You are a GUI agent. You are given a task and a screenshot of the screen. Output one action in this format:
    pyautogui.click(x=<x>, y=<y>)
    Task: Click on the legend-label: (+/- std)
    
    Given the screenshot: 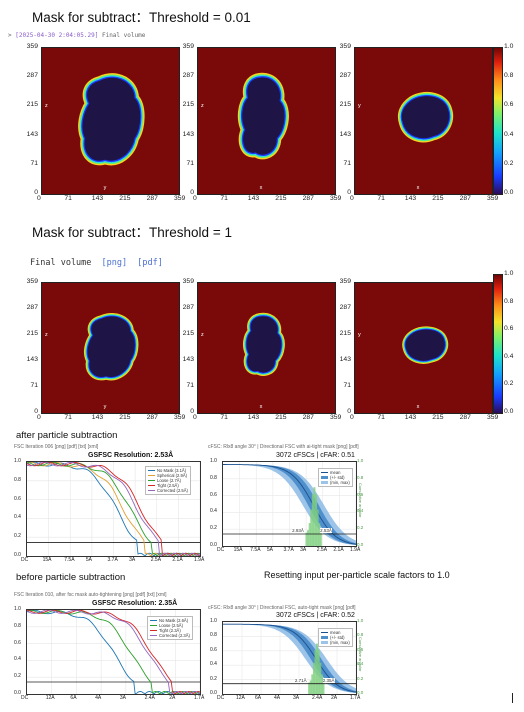 What is the action you would take?
    pyautogui.click(x=337, y=477)
    